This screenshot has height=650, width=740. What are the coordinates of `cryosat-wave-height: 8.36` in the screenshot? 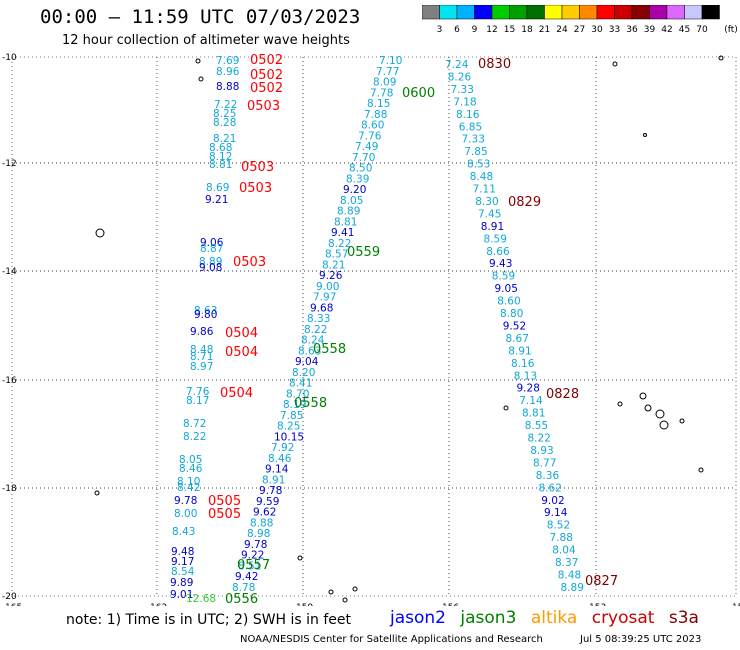 It's located at (548, 476).